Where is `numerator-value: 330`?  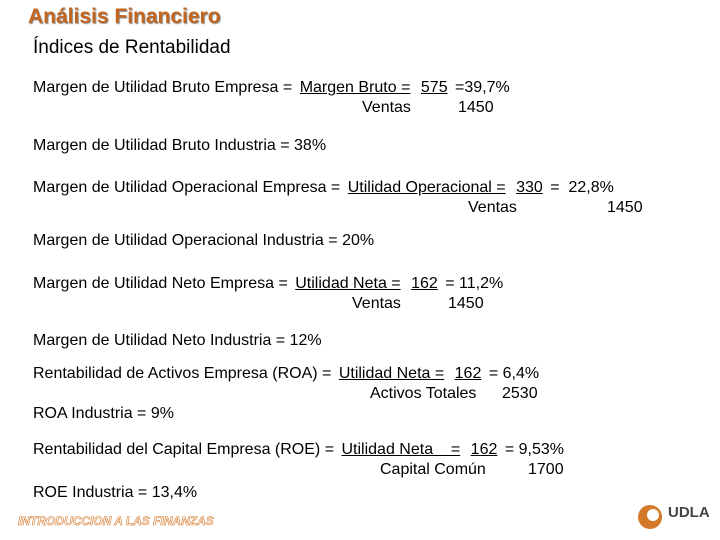 numerator-value: 330 is located at coordinates (529, 187).